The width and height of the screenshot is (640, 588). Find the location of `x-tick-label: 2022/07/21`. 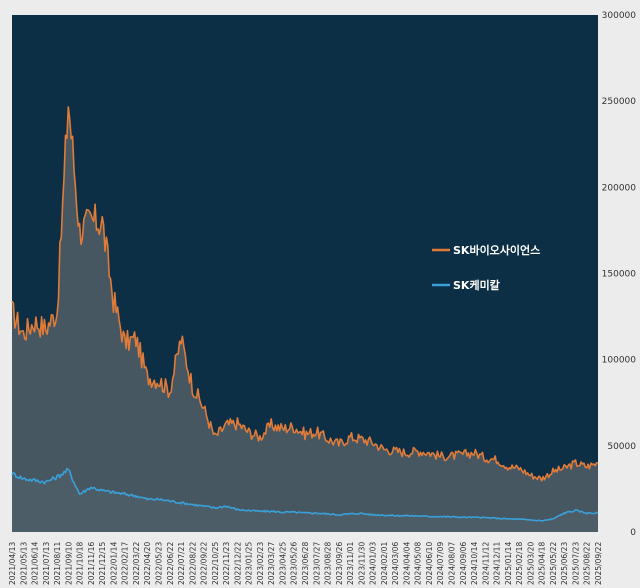

x-tick-label: 2022/07/21 is located at coordinates (181, 563).